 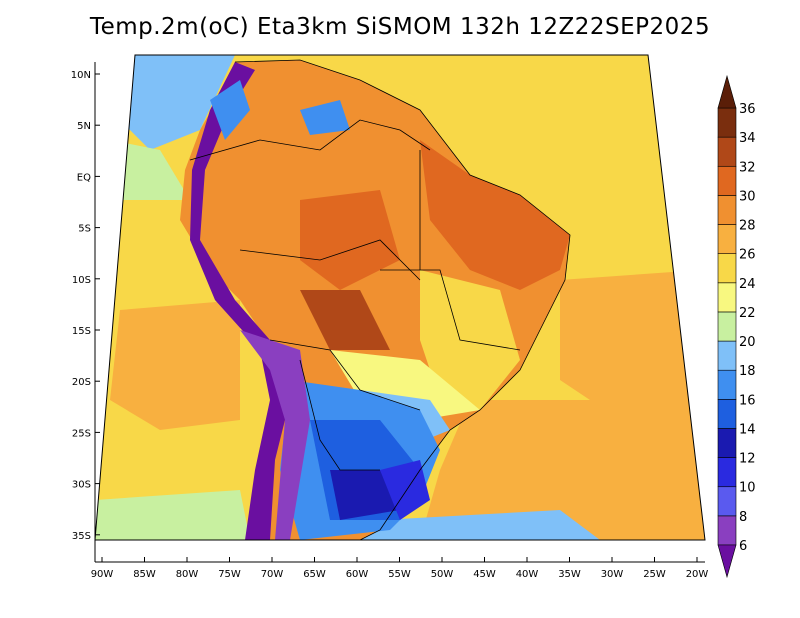 What do you see at coordinates (747, 488) in the screenshot?
I see `colorbar-label: 10` at bounding box center [747, 488].